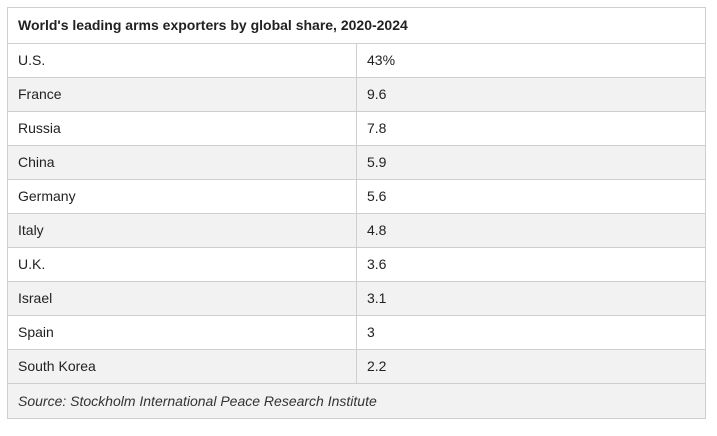 This screenshot has width=717, height=436. I want to click on table-row: France 9.6, so click(356, 94).